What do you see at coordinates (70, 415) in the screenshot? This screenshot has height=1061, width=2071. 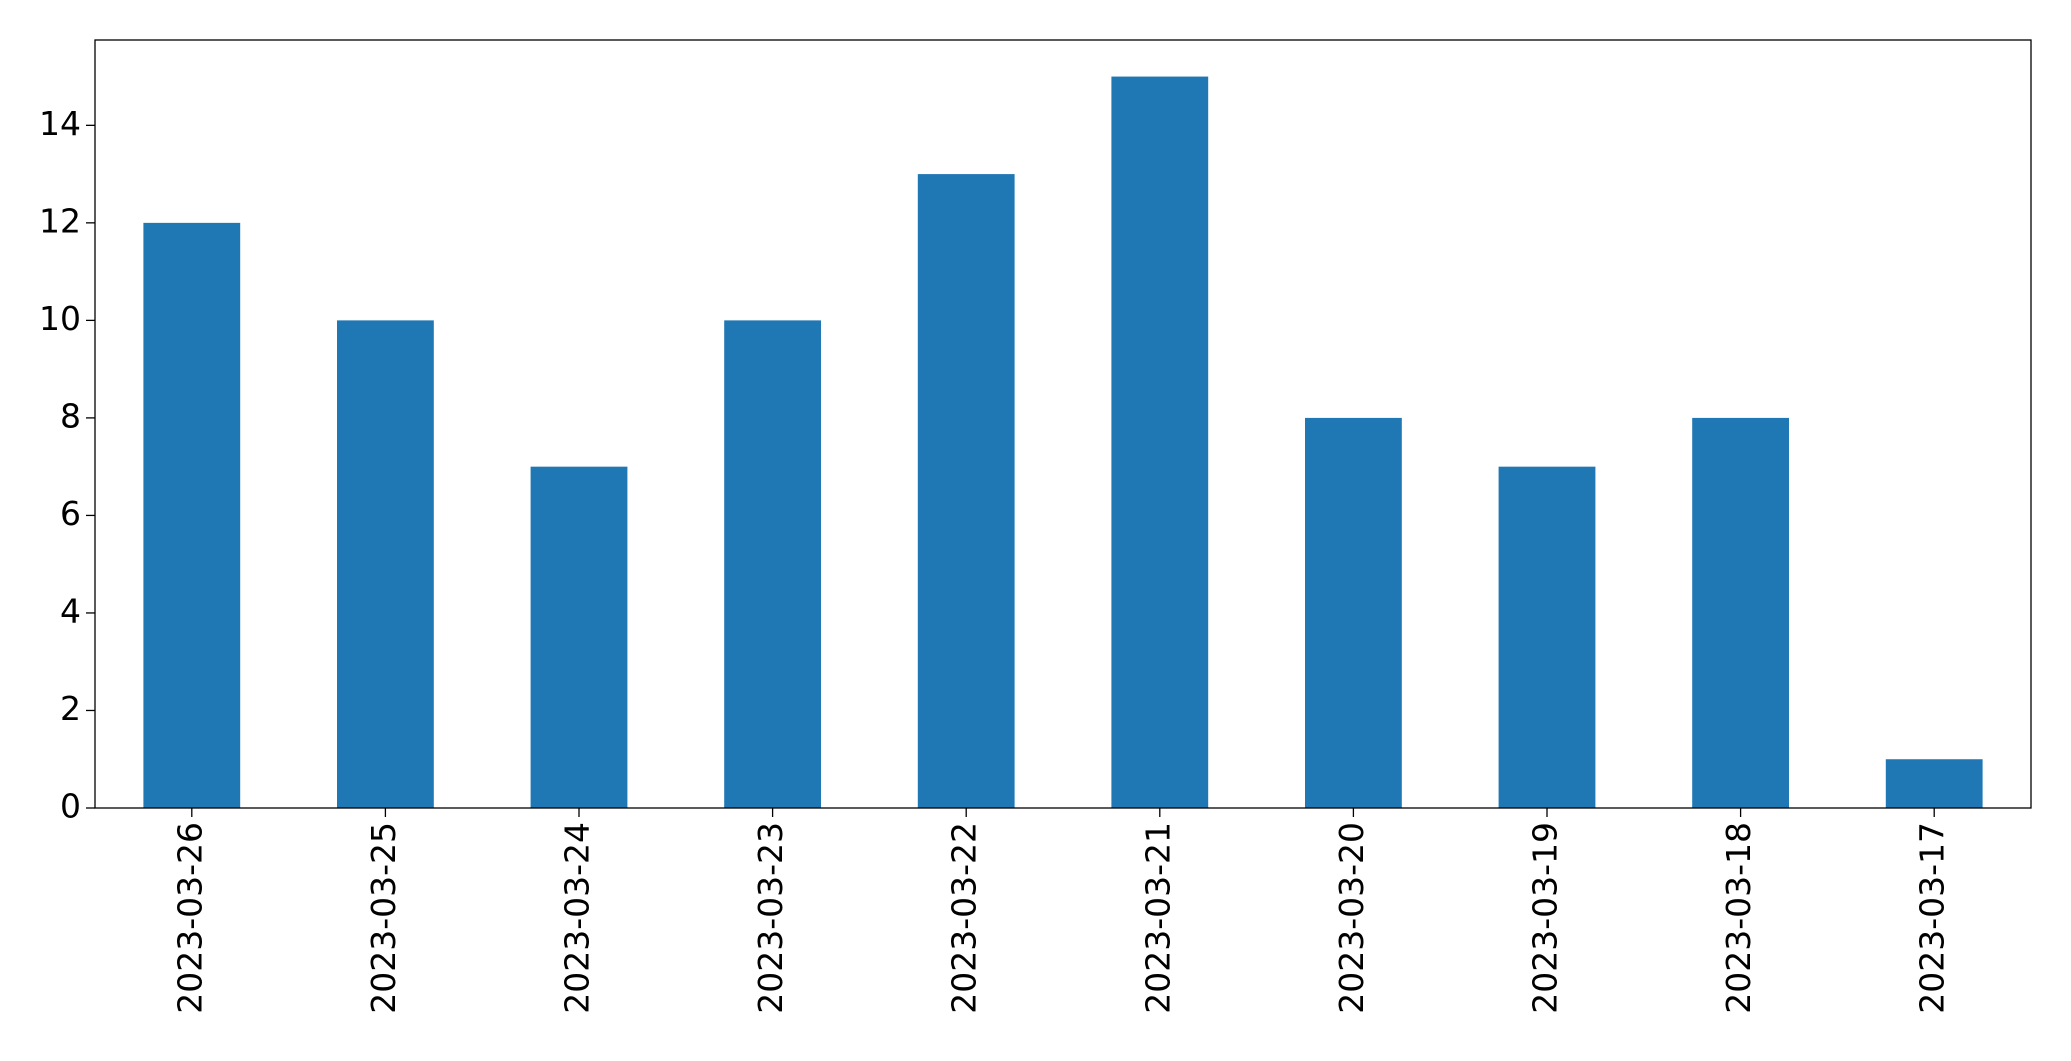 I see `y-tick-label: 8` at bounding box center [70, 415].